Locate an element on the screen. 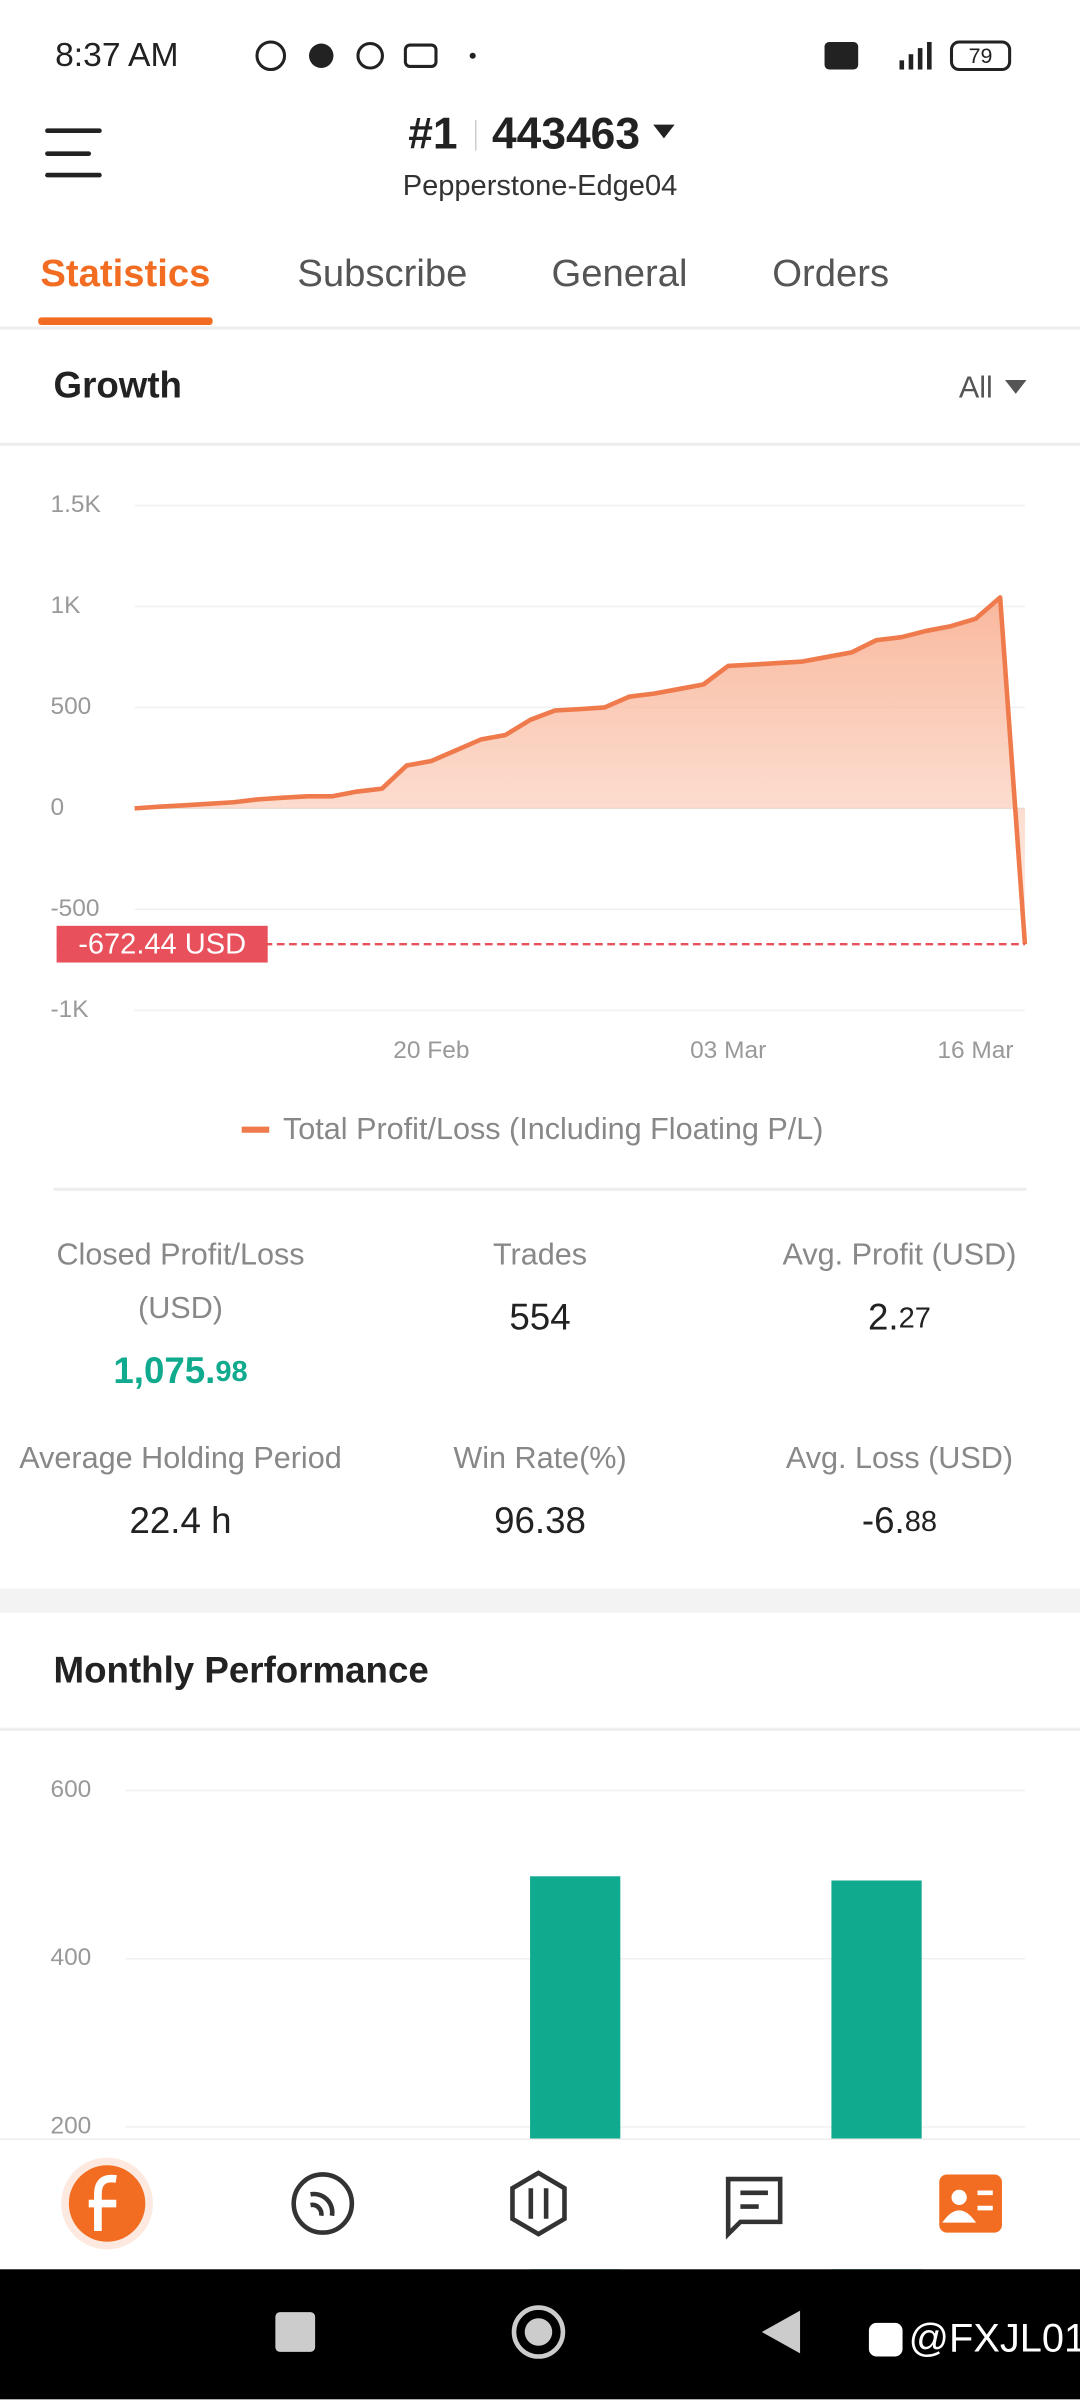  x-tick-label: 16 Mar is located at coordinates (975, 1050).